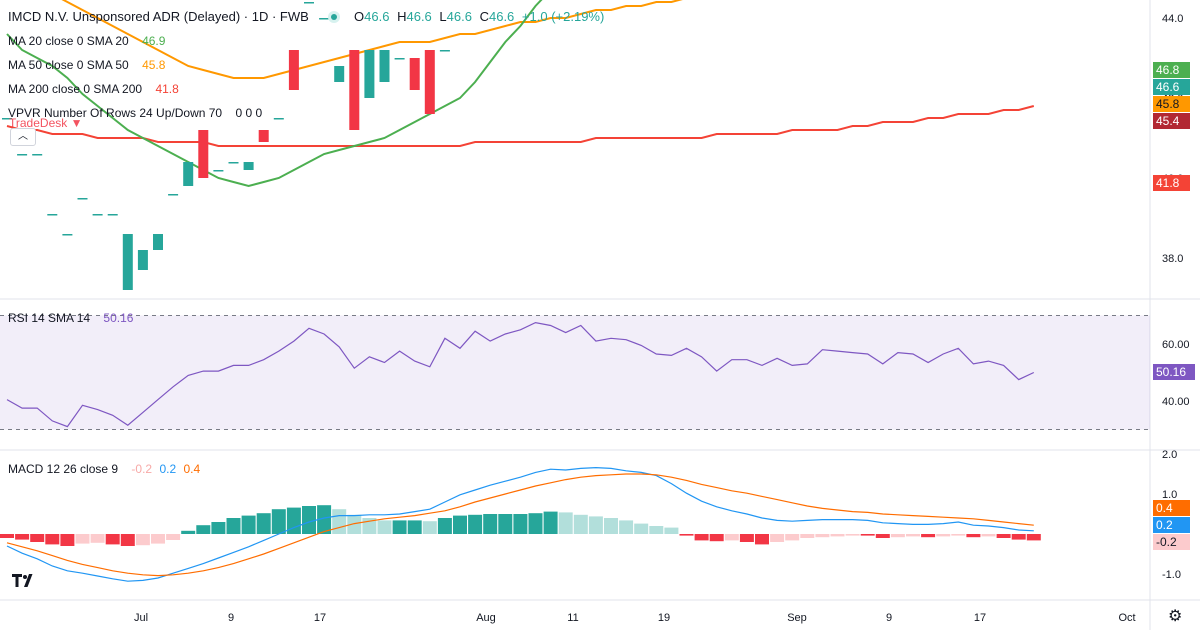 This screenshot has height=630, width=1200. What do you see at coordinates (1171, 508) in the screenshot?
I see `price-tag-macd-signal: 0.4` at bounding box center [1171, 508].